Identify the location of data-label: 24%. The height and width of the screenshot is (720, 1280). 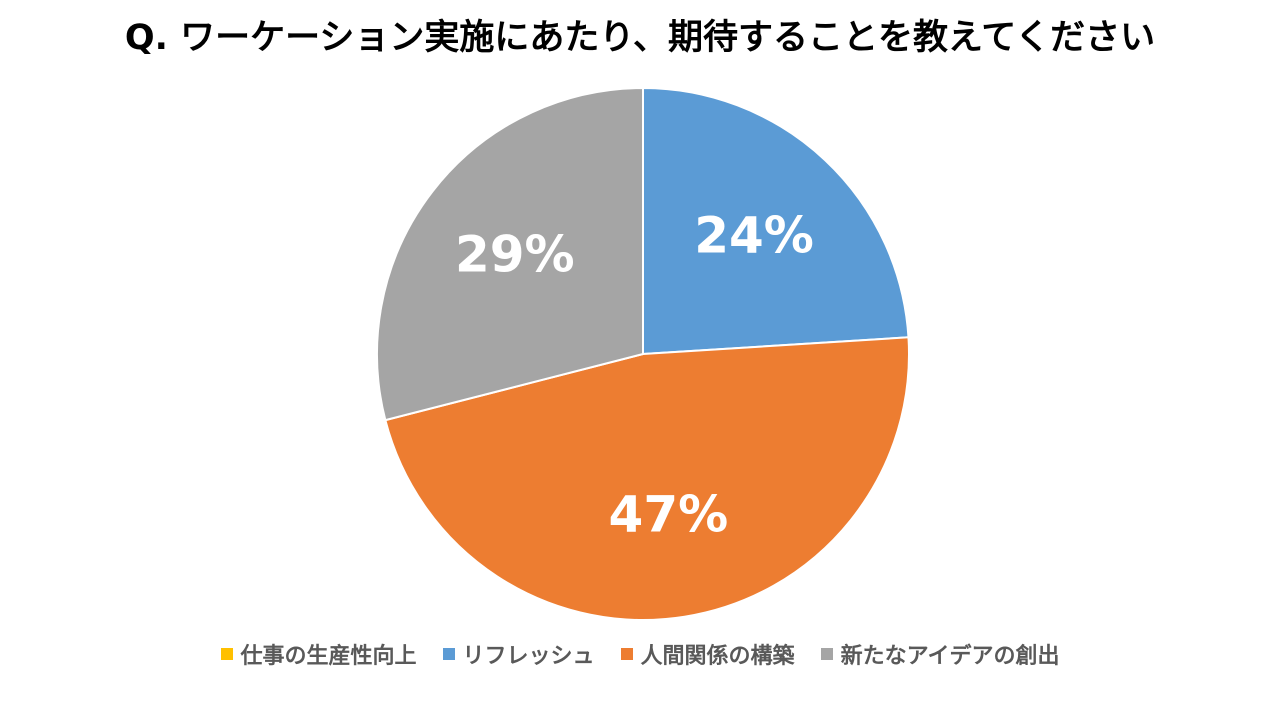
(754, 236).